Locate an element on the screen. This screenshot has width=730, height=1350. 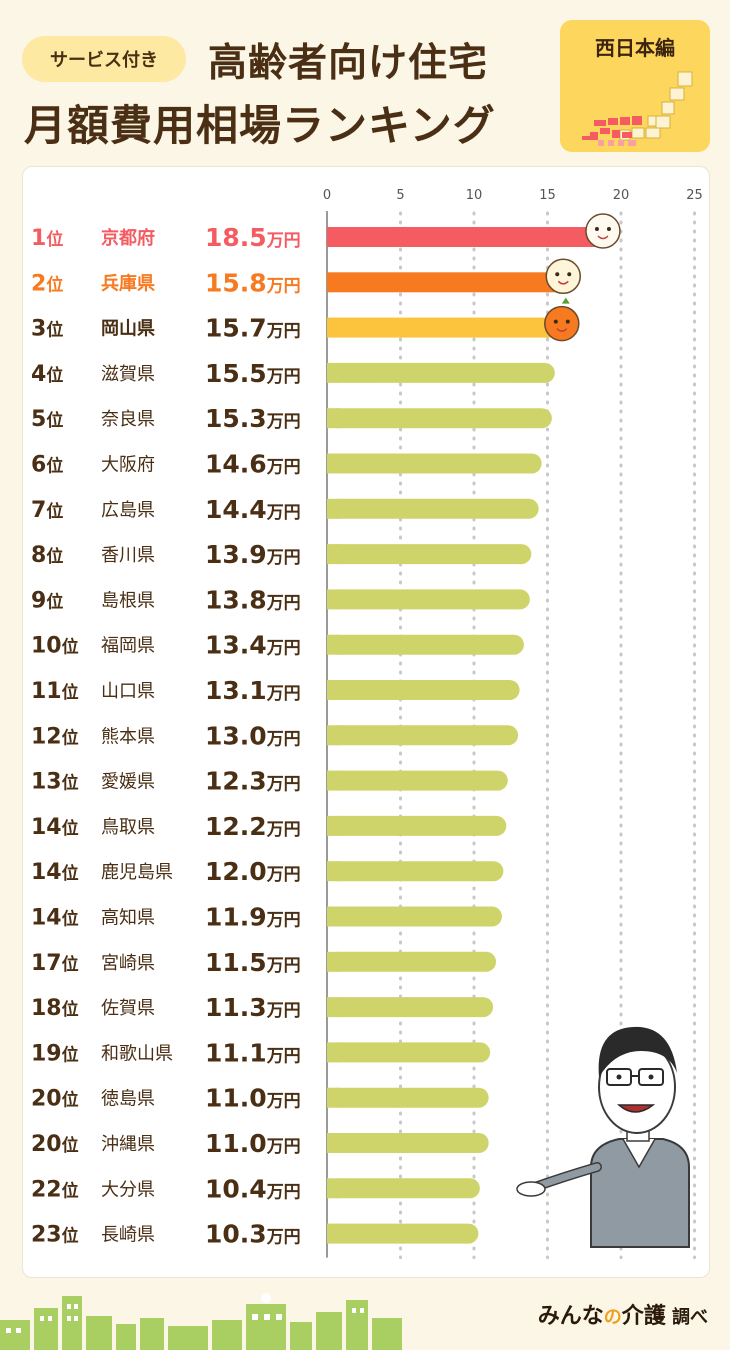
prefecture-label: 鹿児島県 is located at coordinates (137, 872).